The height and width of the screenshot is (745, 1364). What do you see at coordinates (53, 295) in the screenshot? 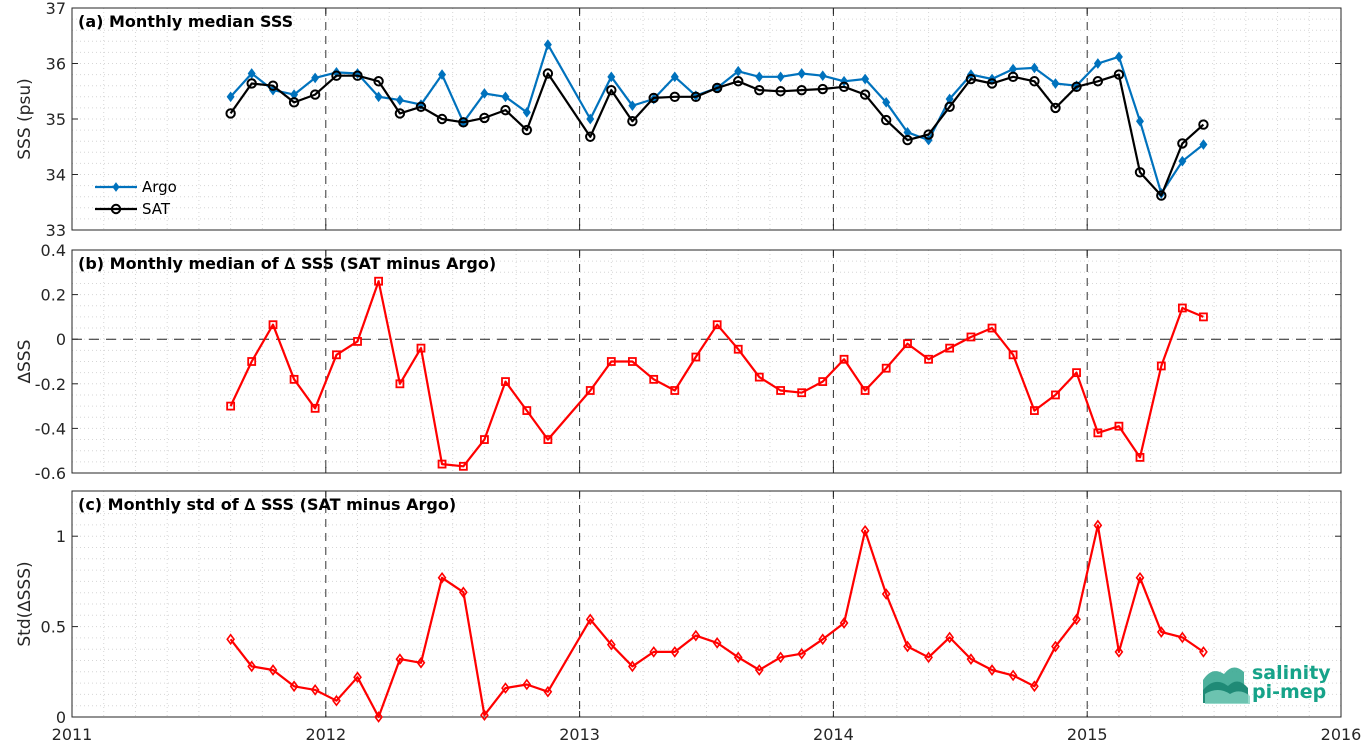
I see `y-tick-label: 0.2` at bounding box center [53, 295].